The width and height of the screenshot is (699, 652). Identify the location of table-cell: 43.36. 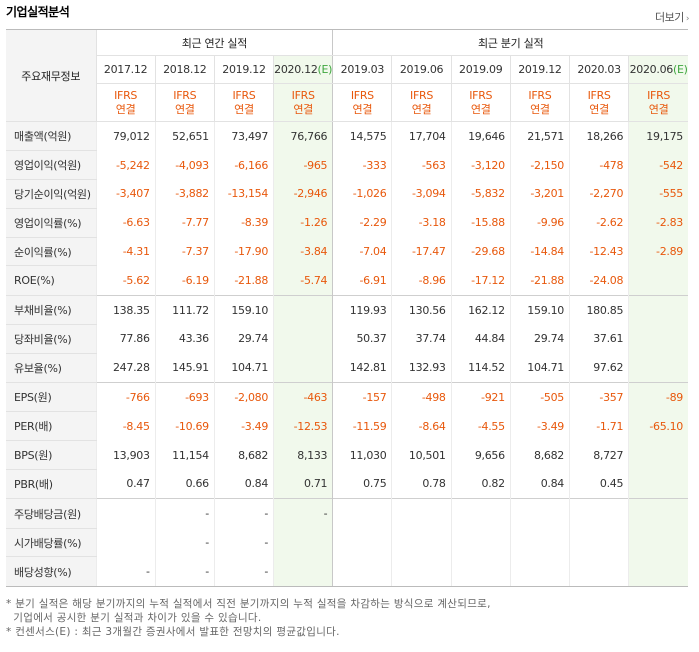
(184, 339).